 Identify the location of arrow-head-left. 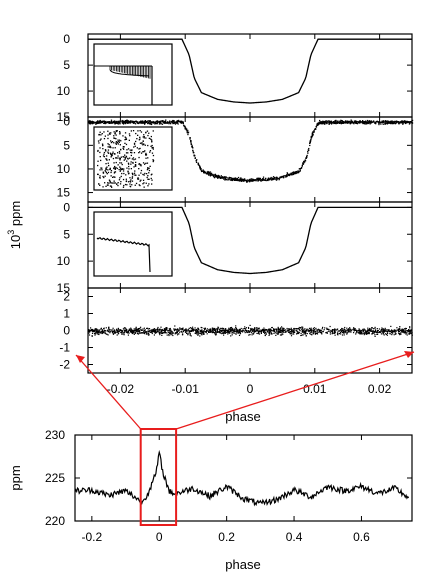
(80, 359).